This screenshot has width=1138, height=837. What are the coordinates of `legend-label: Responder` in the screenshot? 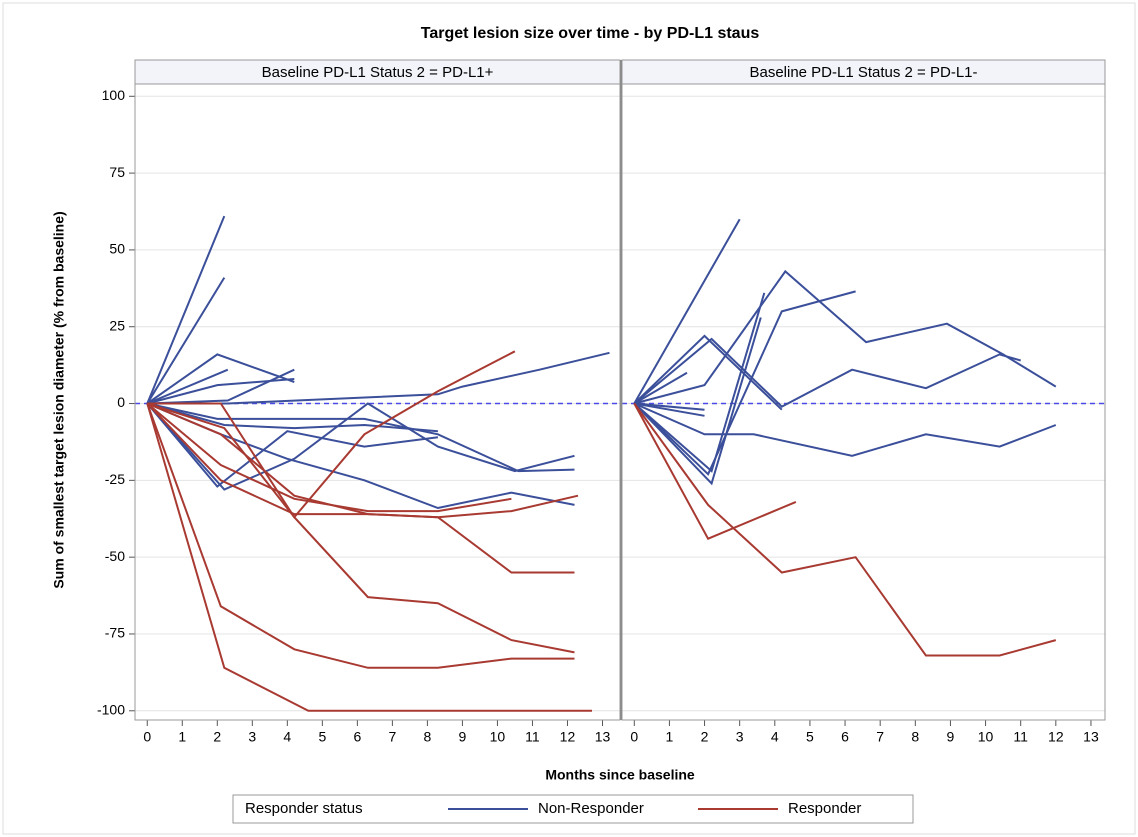 It's located at (824, 808).